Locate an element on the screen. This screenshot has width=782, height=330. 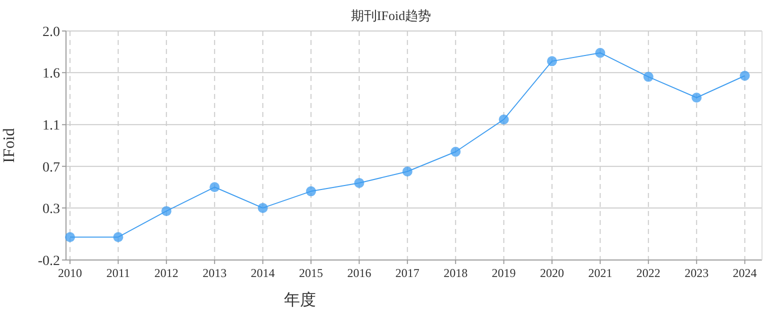
x-tick-label: 2012 is located at coordinates (166, 273).